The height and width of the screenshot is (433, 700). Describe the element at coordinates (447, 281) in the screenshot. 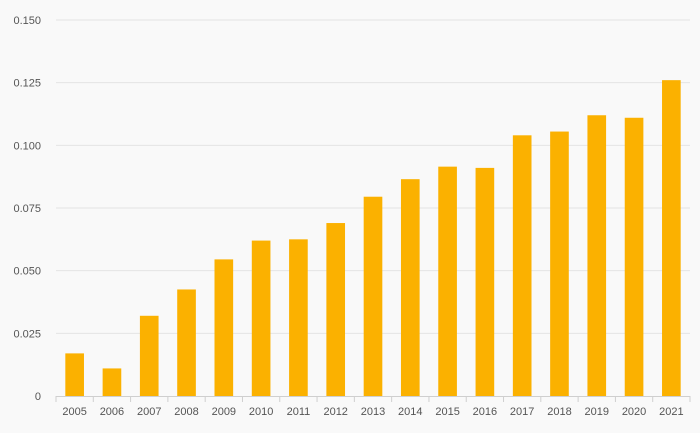

I see `bar-2015` at that location.